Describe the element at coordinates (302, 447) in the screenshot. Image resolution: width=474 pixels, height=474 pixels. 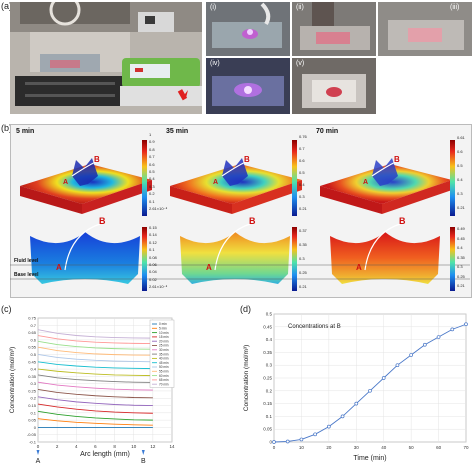
I see `x-tick-label: 10` at that location.